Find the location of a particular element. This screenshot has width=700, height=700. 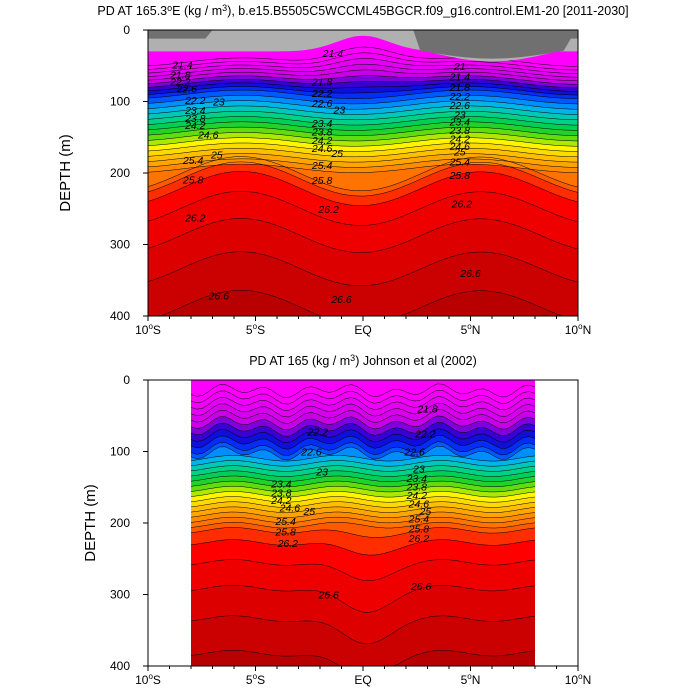

x-tick-label: EQ is located at coordinates (362, 330).